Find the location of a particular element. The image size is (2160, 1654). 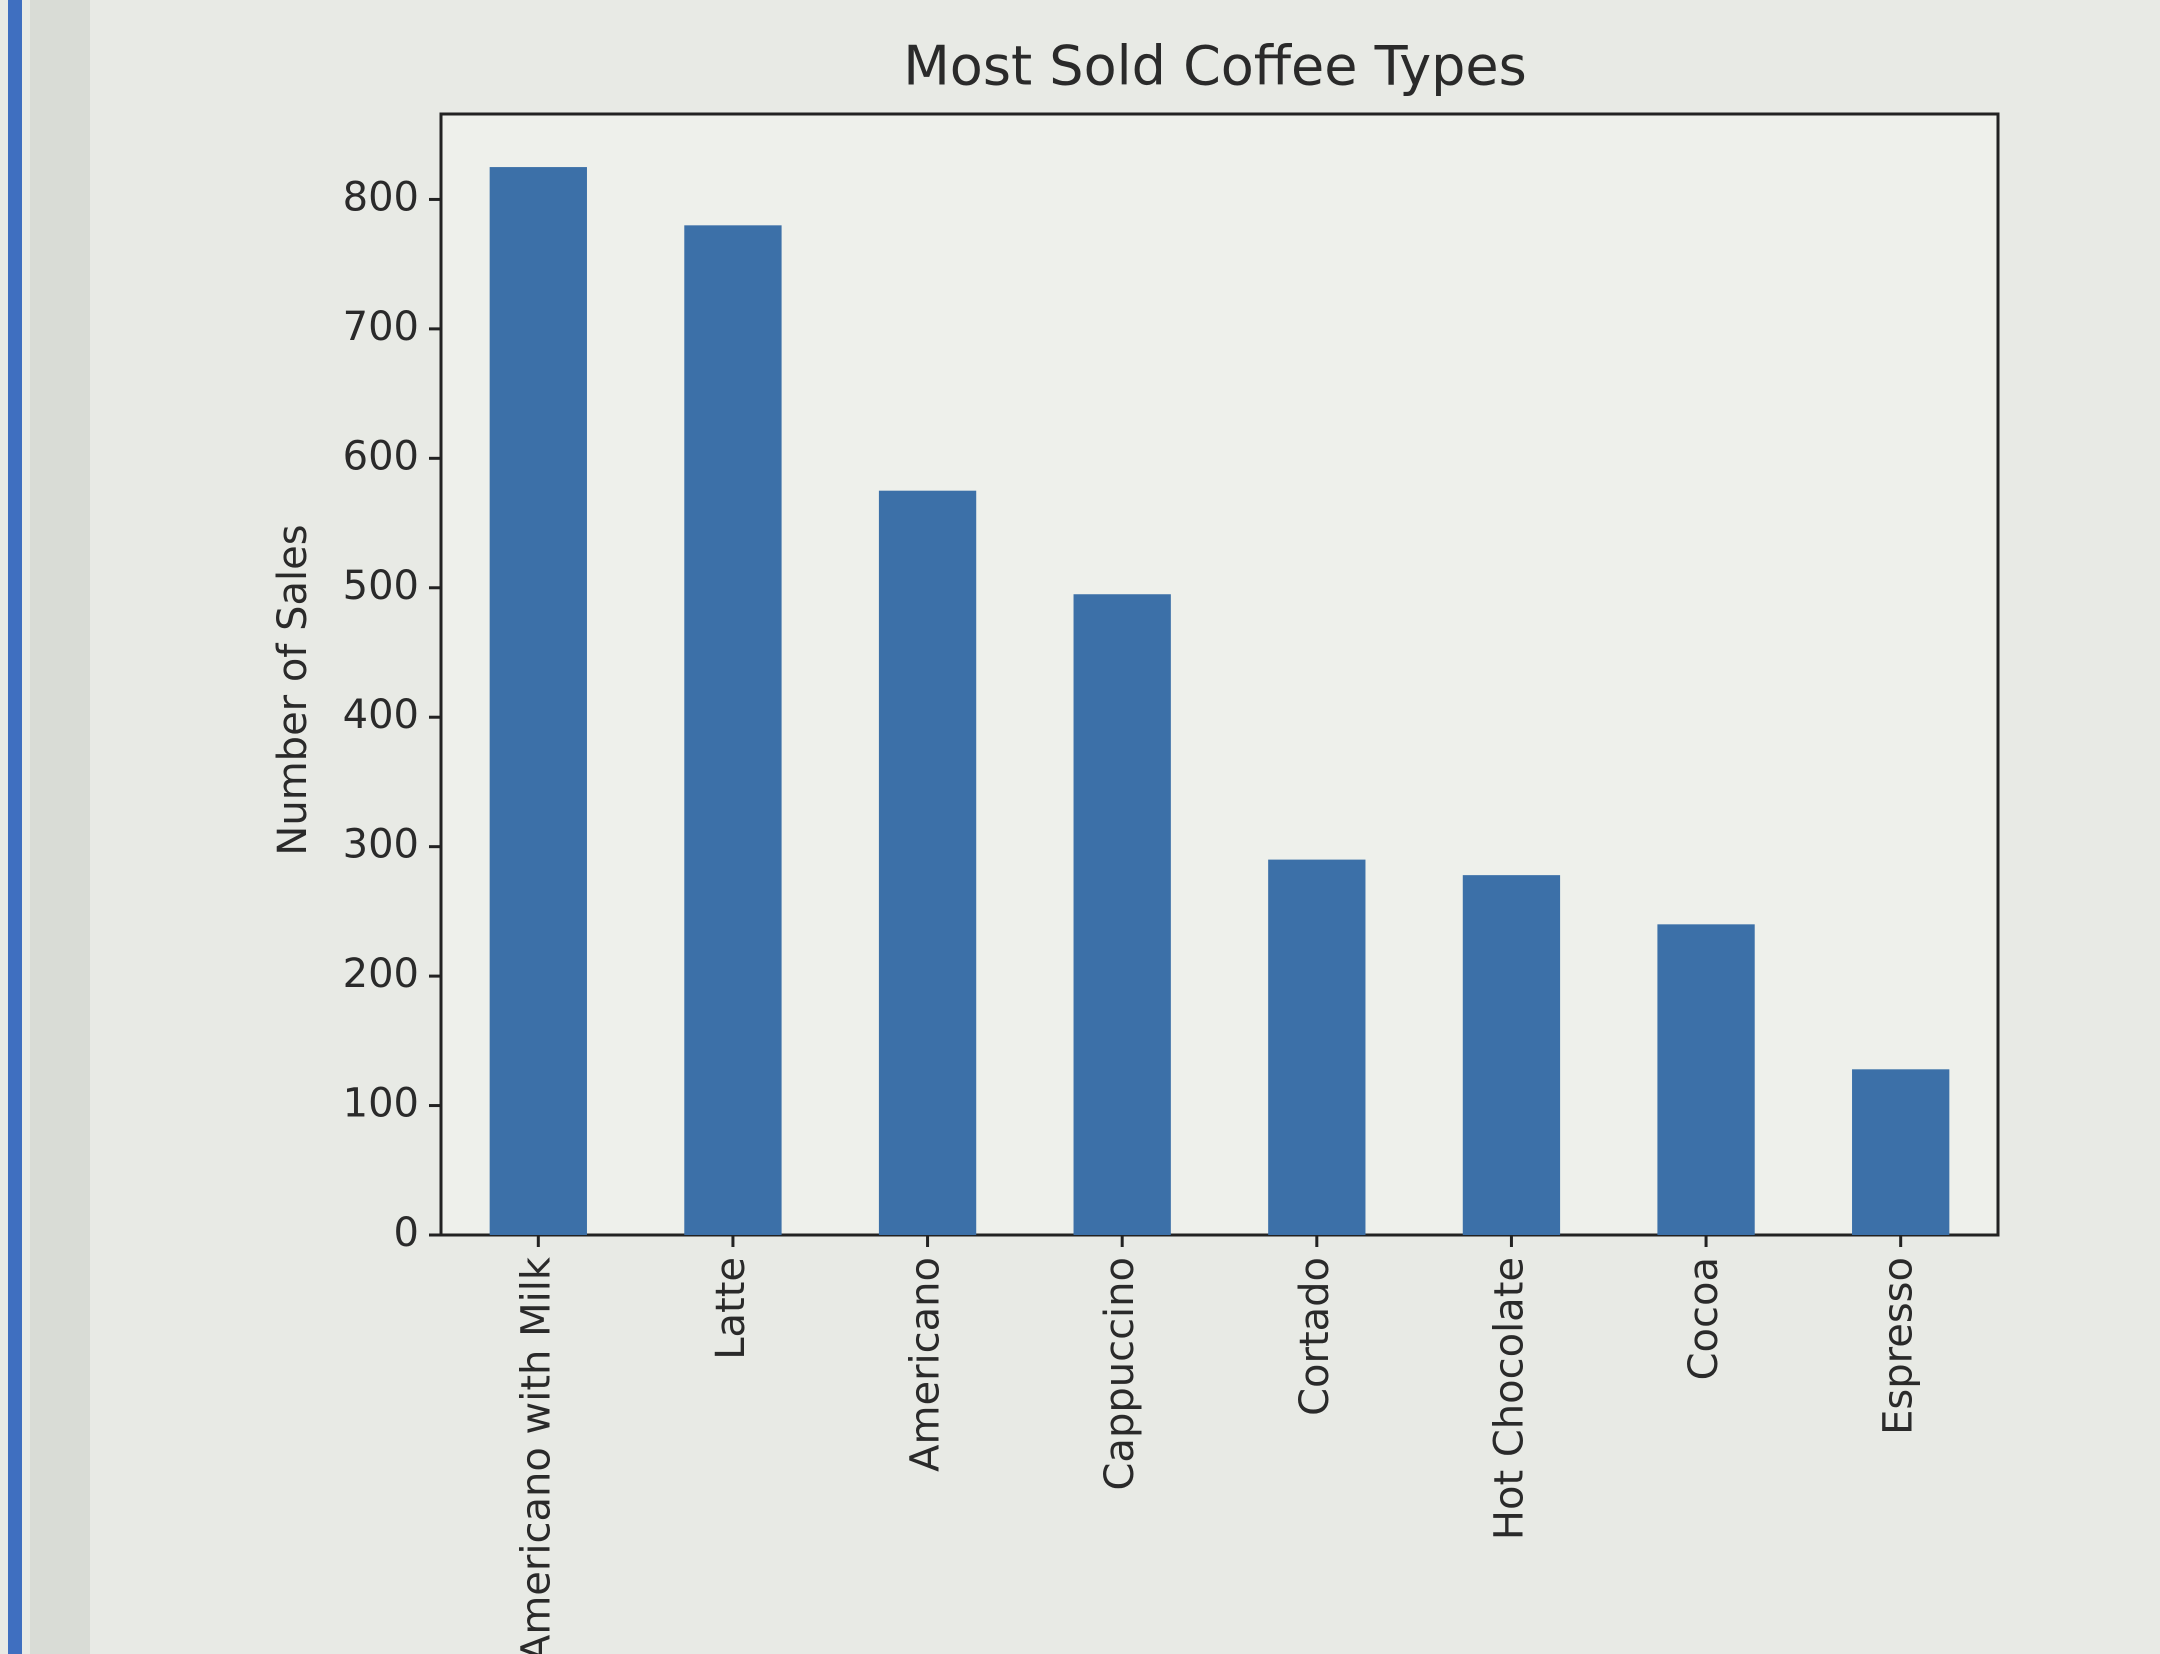

x-tick-label: Latte is located at coordinates (731, 1308).